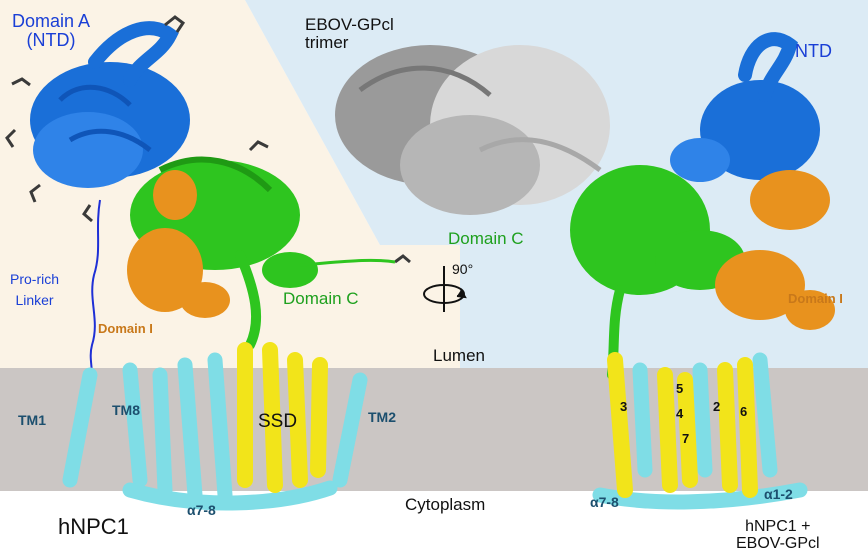 The width and height of the screenshot is (868, 559). What do you see at coordinates (744, 411) in the screenshot?
I see `helix-number-6: 6` at bounding box center [744, 411].